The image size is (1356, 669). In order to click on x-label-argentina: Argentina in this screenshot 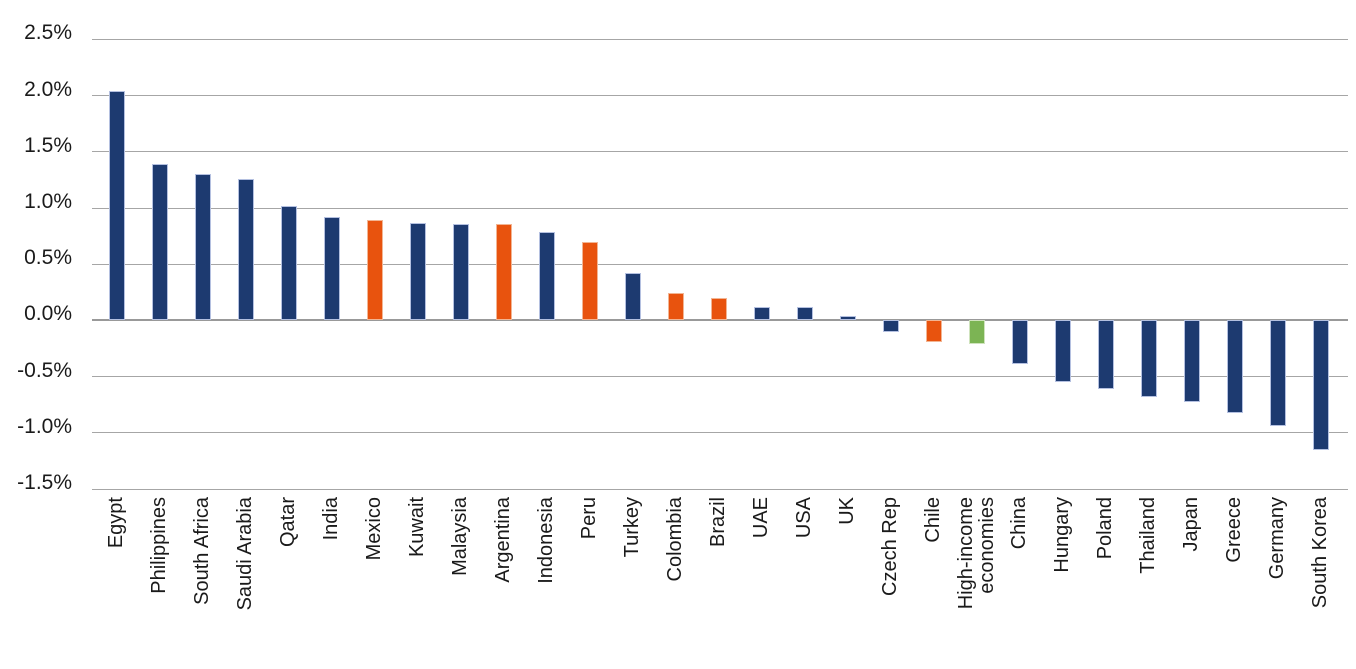, I will do `click(503, 577)`.